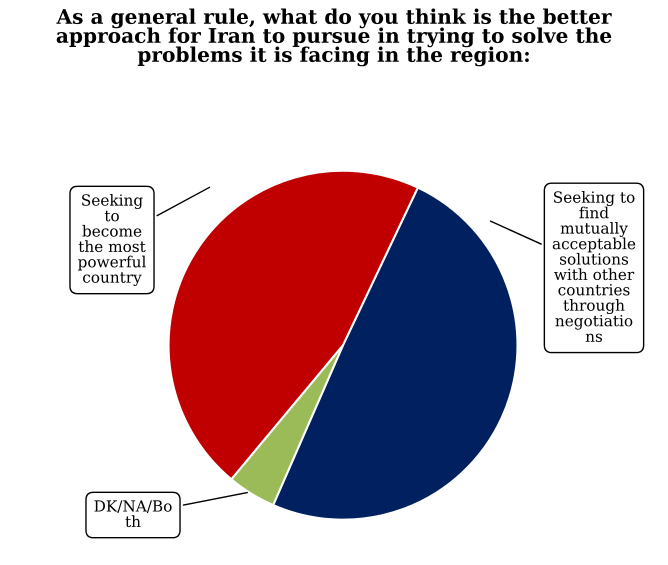 The height and width of the screenshot is (565, 668). I want to click on slice-label: DK/NA/Bo th, so click(133, 514).